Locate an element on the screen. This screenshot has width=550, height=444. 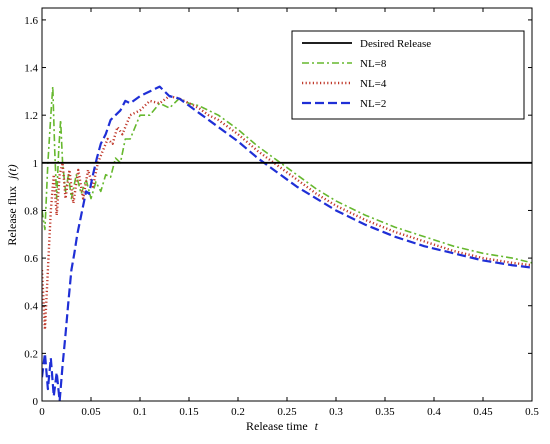
x-tick-label: 0.35 is located at coordinates (385, 412).